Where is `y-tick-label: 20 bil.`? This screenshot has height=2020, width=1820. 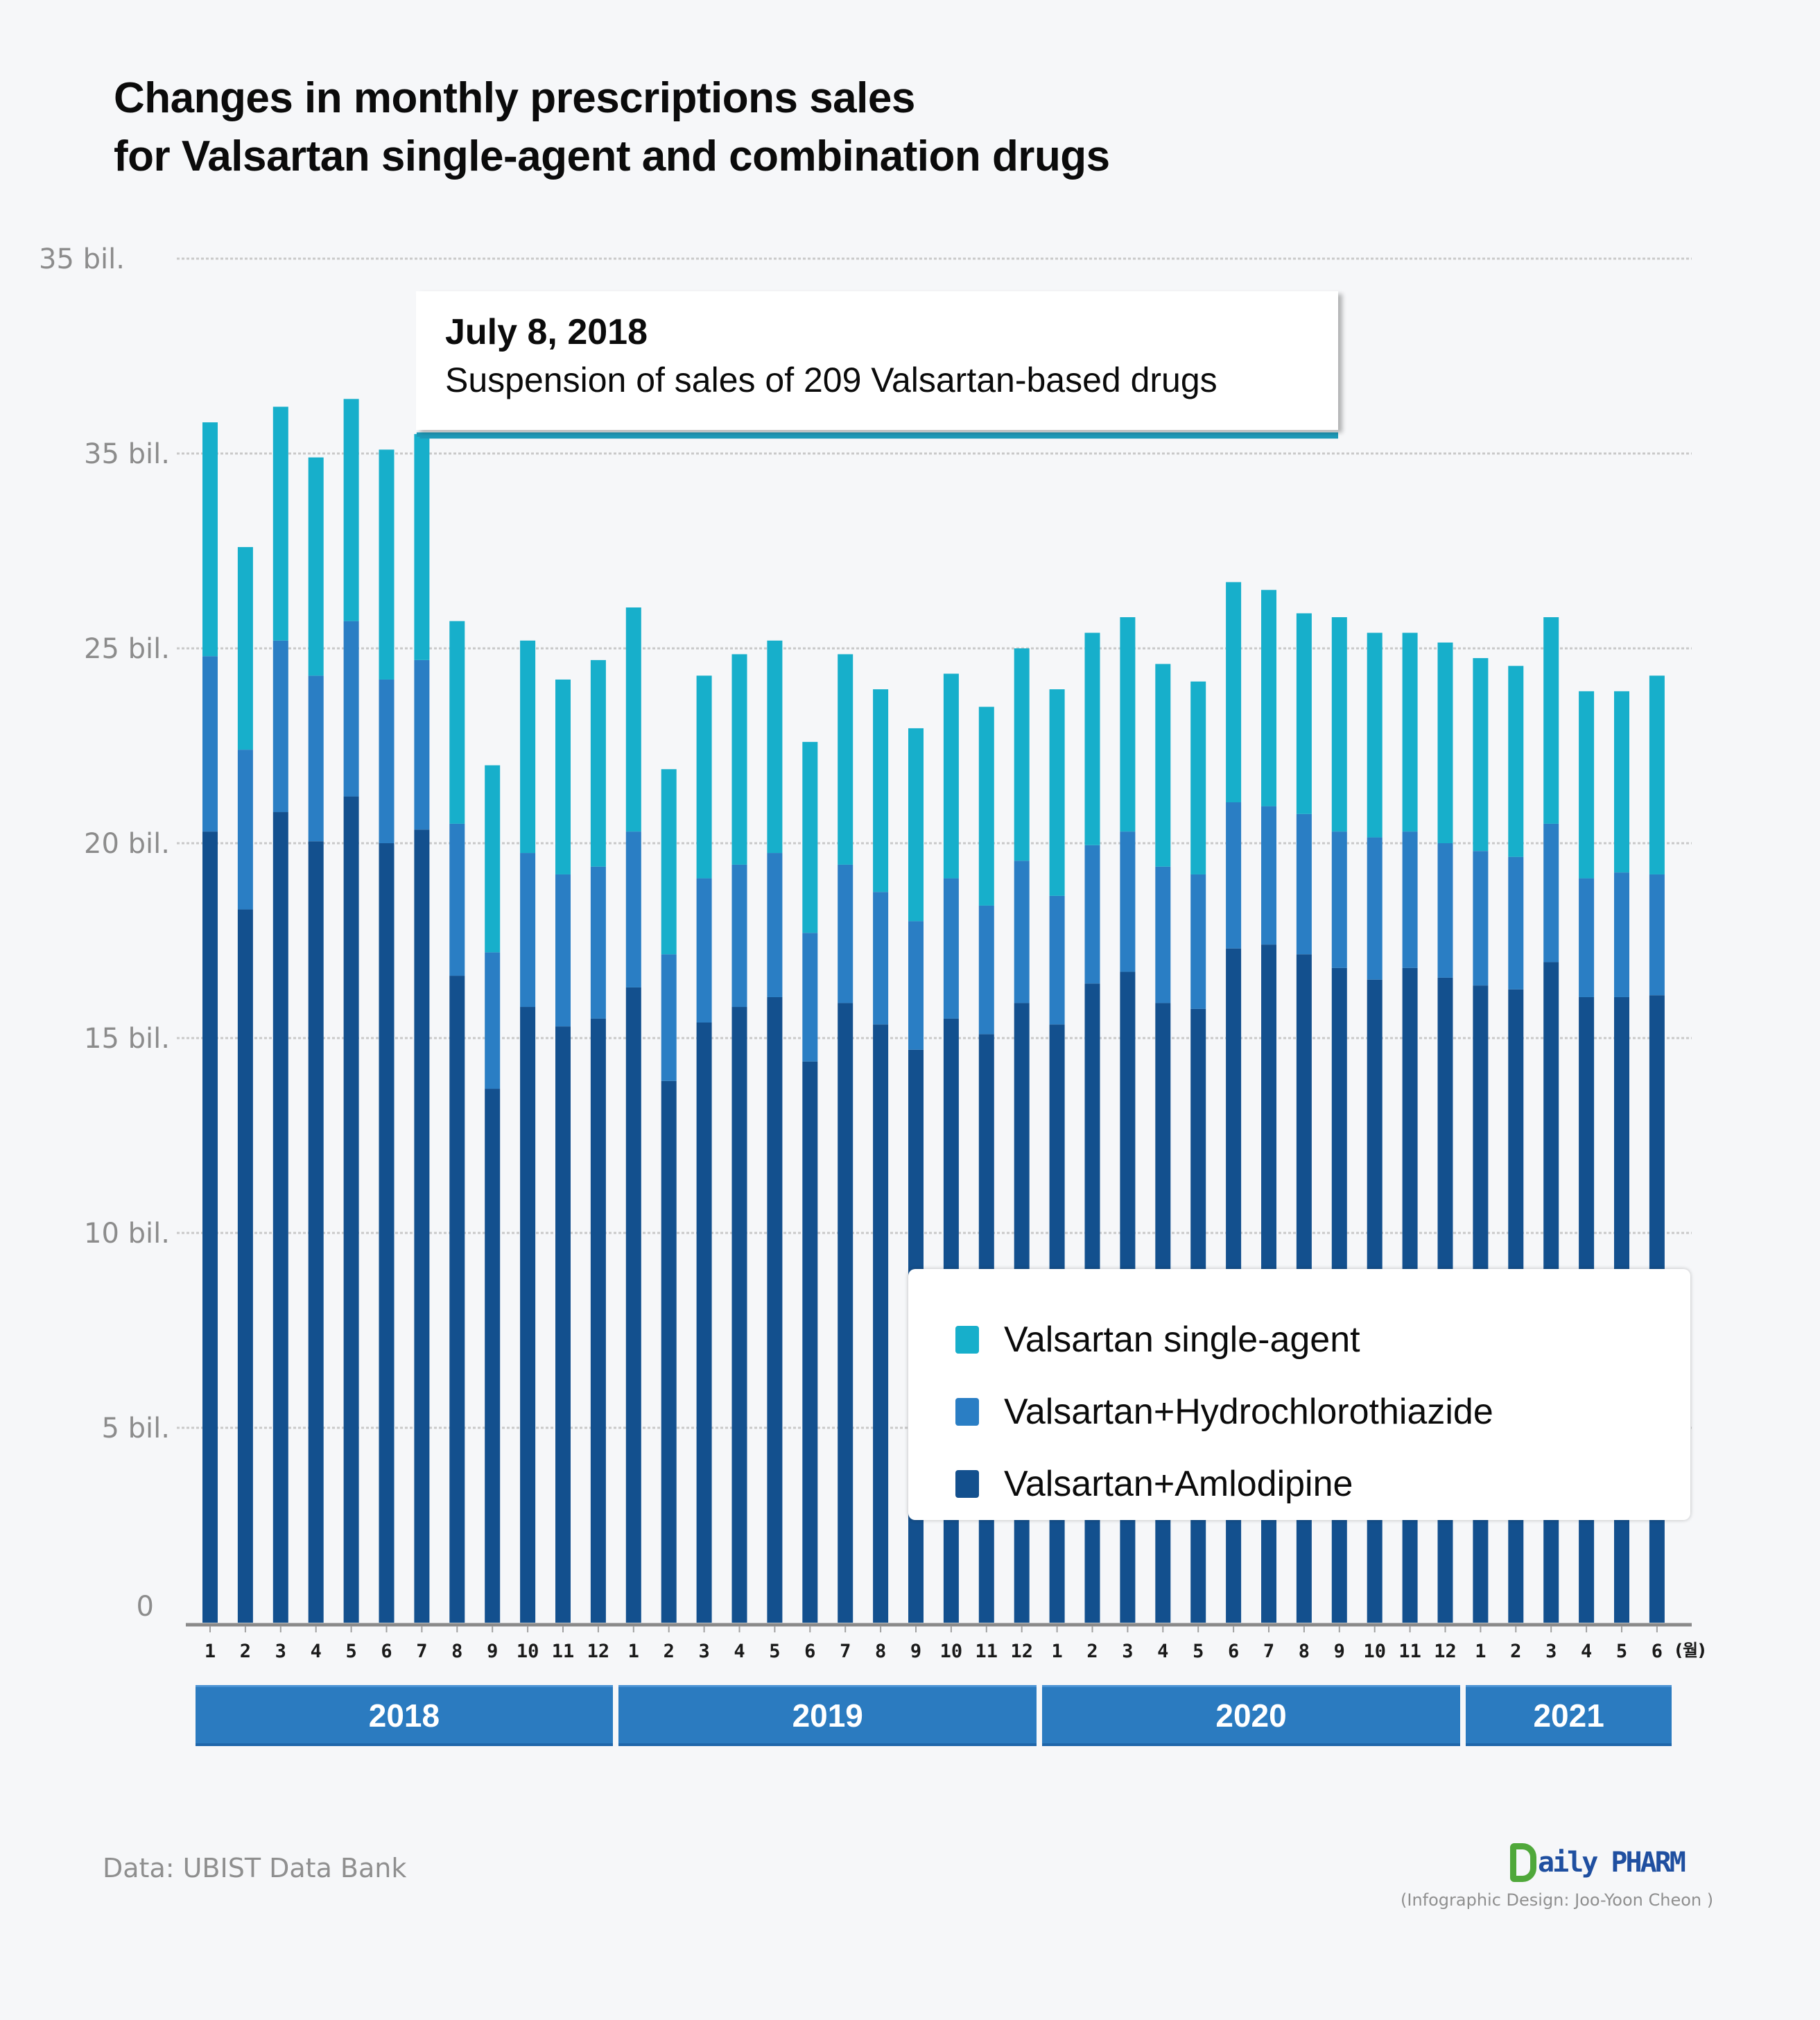
y-tick-label: 20 bil. is located at coordinates (127, 844).